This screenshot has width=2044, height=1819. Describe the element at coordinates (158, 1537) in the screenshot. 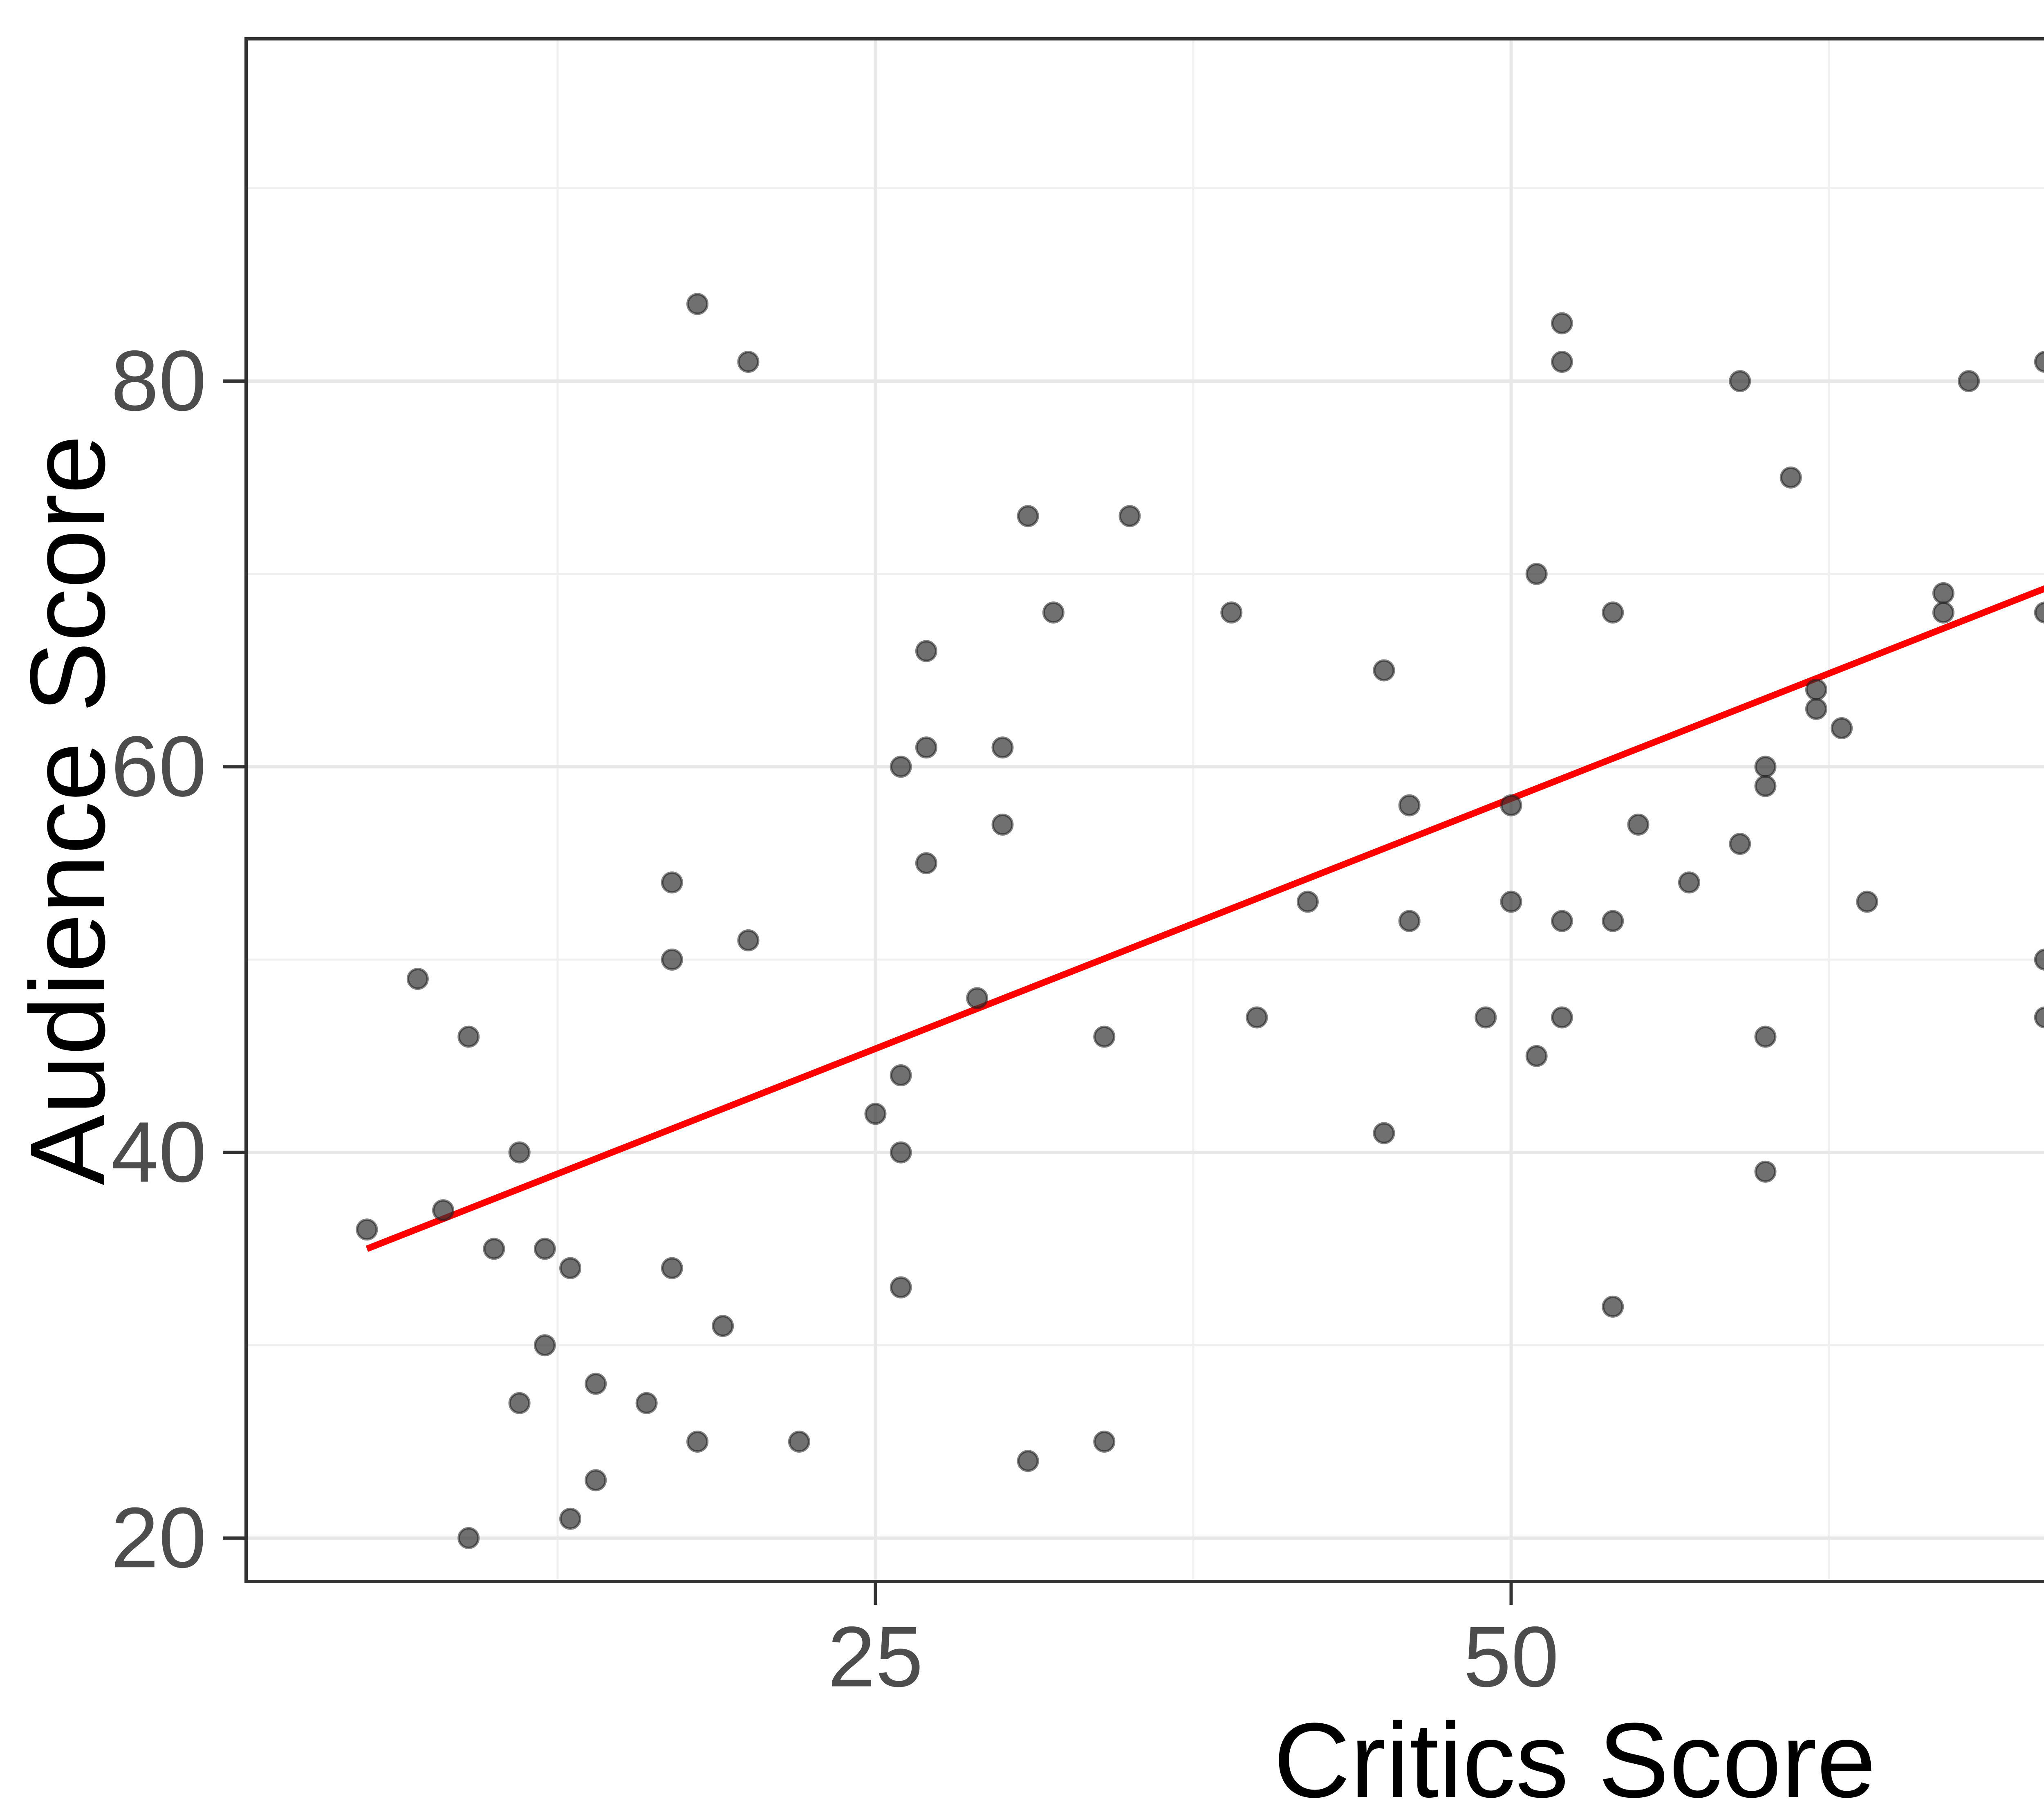

I see `y-tick-label: 20` at that location.